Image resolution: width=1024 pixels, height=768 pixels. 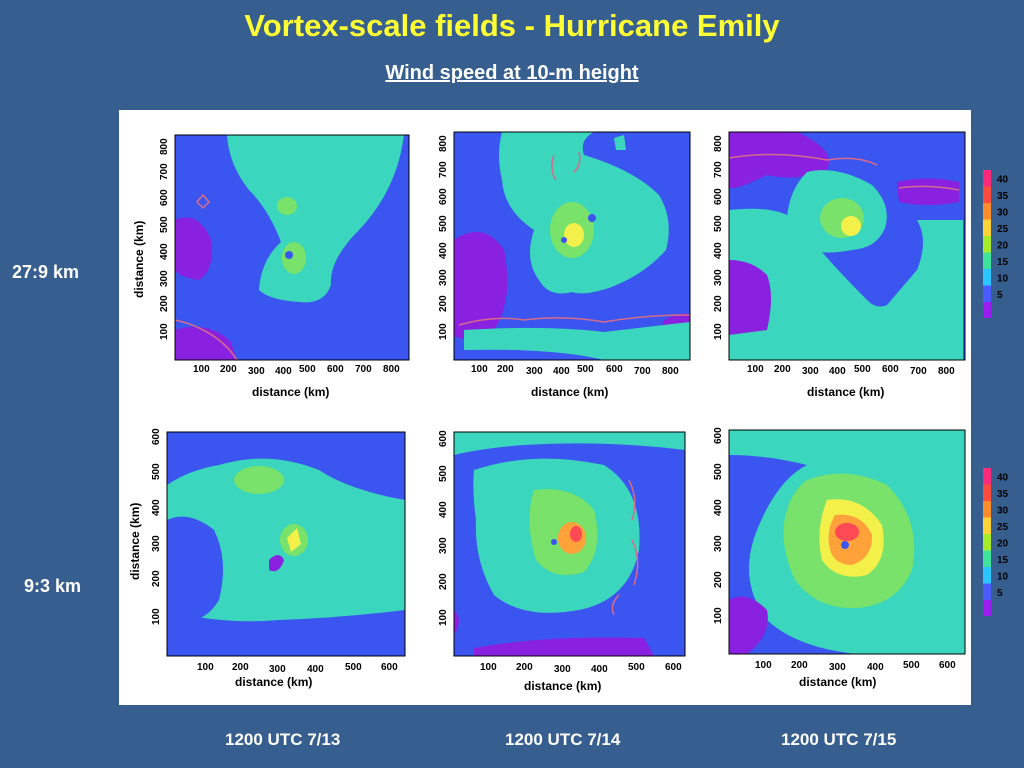 What do you see at coordinates (1003, 494) in the screenshot?
I see `colorbar-level-label: 35` at bounding box center [1003, 494].